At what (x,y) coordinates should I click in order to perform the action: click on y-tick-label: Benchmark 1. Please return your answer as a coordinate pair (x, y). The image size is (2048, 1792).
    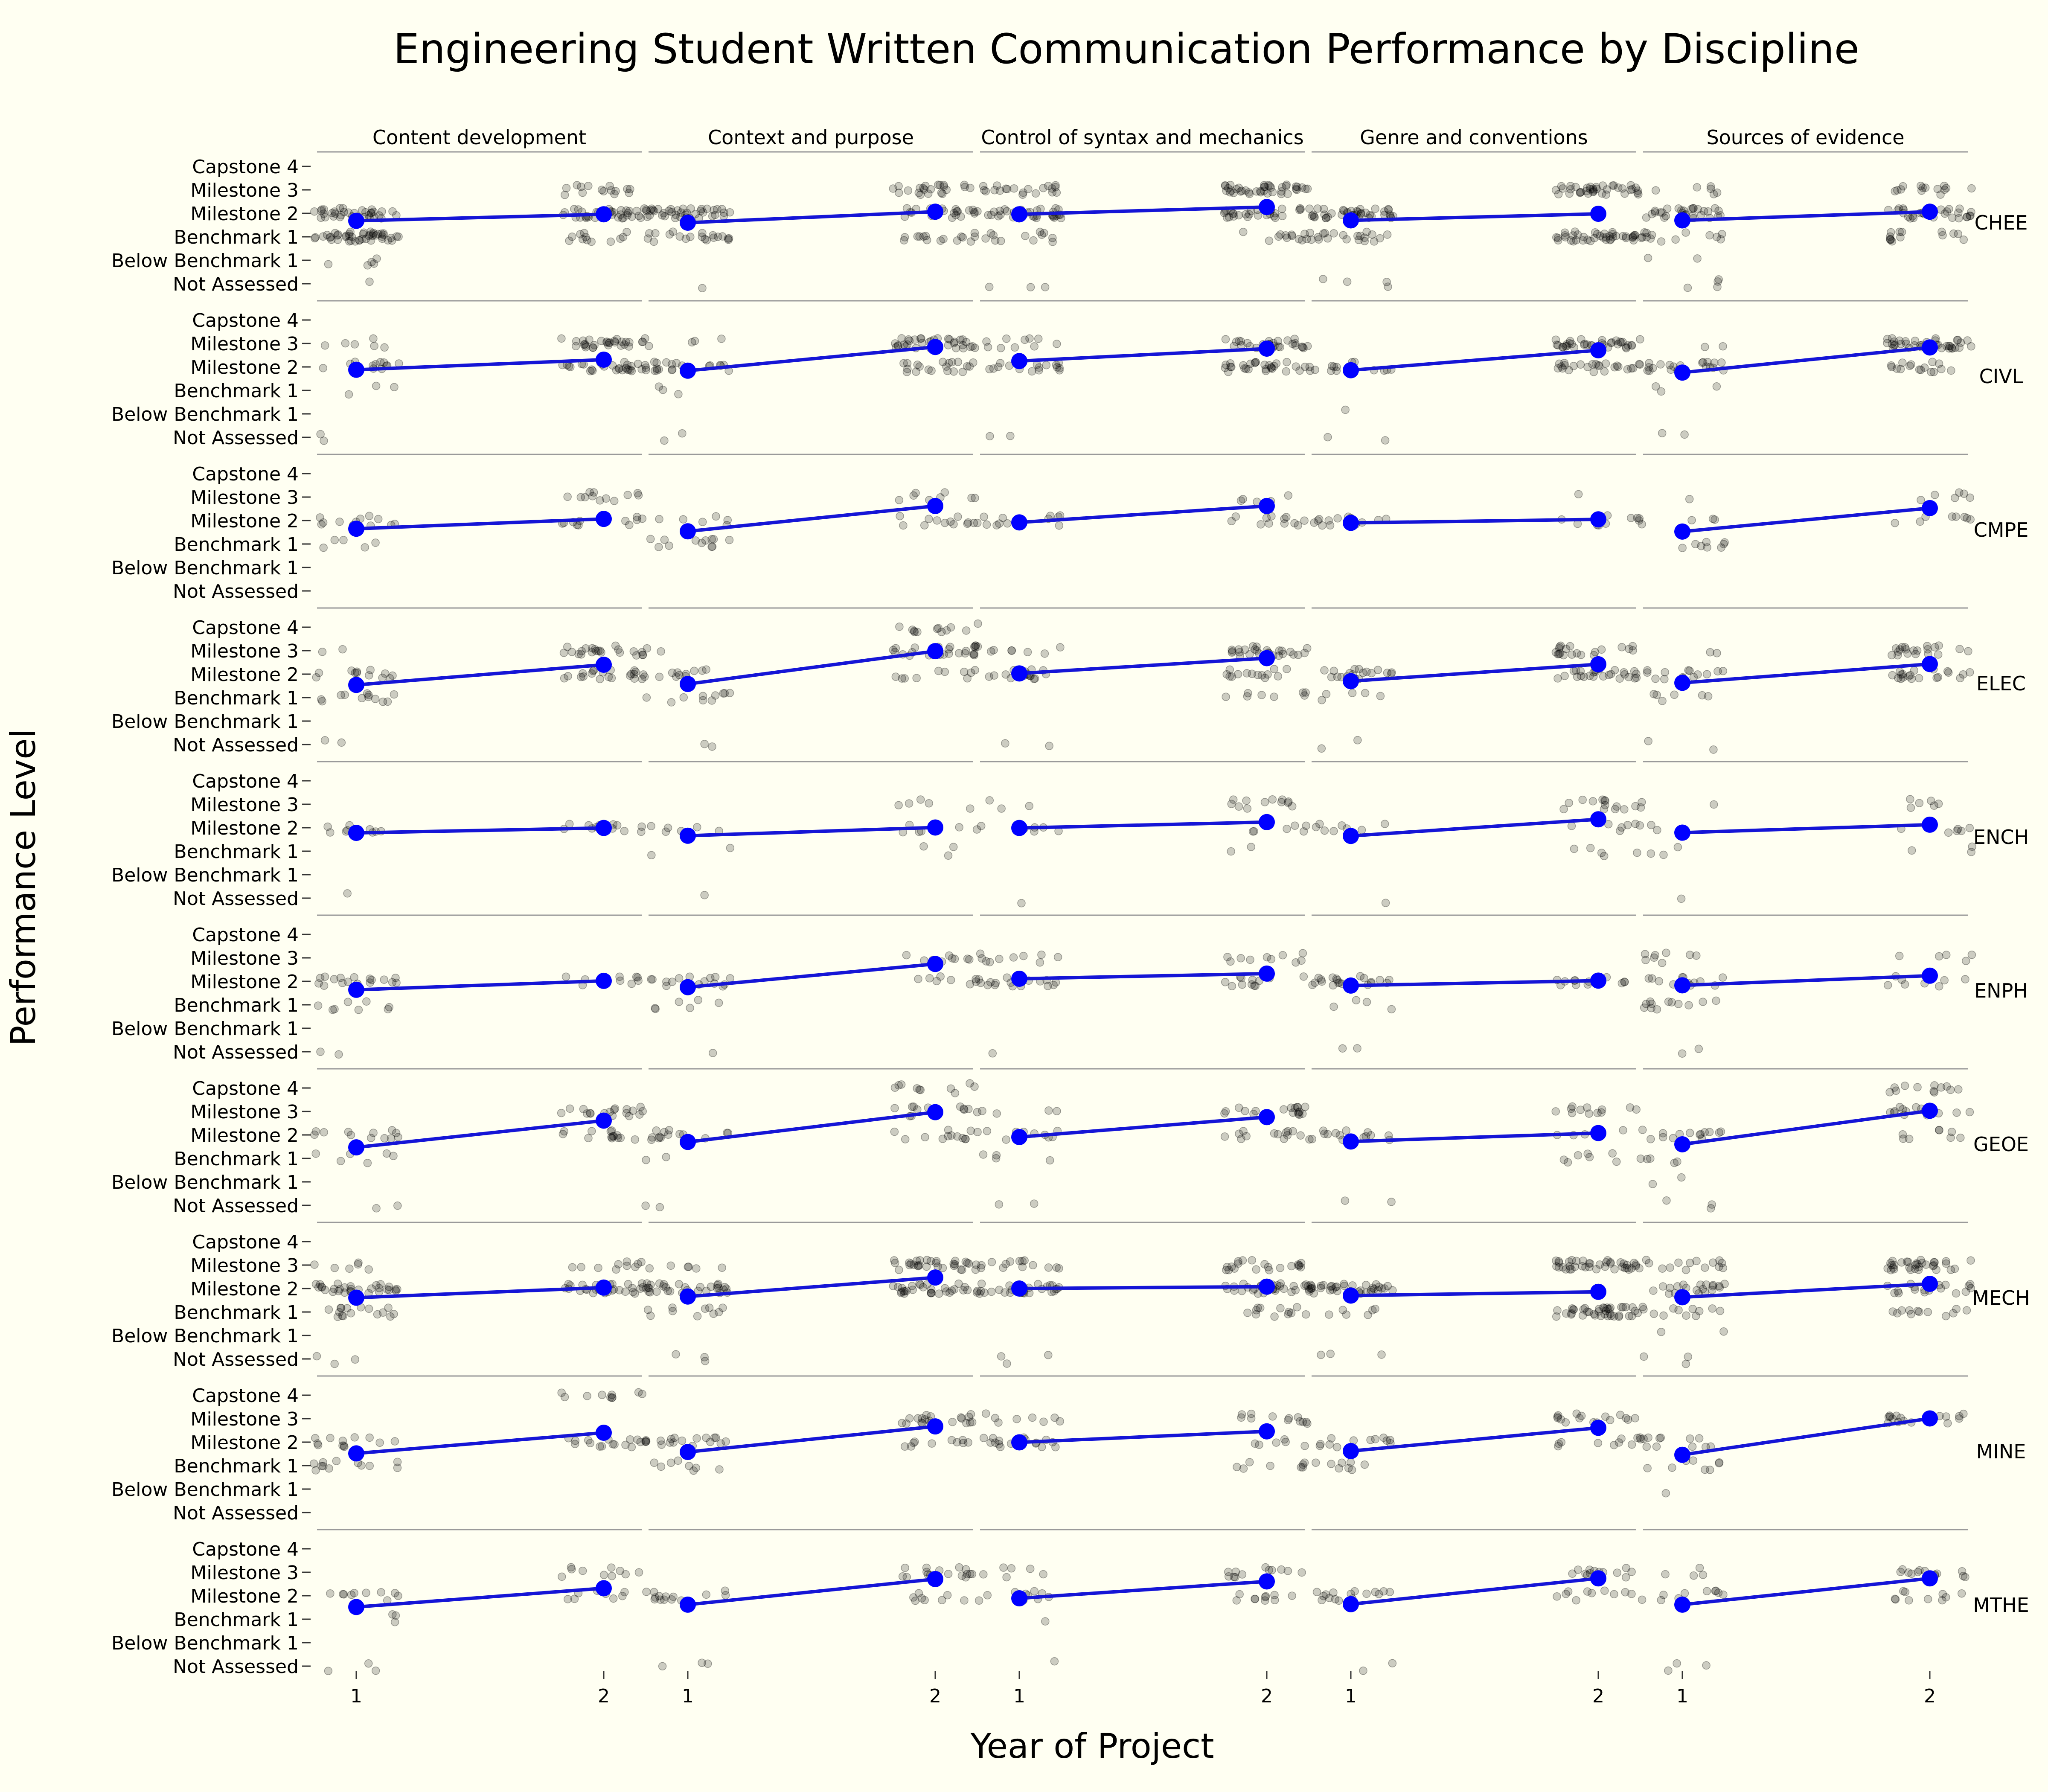
    Looking at the image, I should click on (237, 545).